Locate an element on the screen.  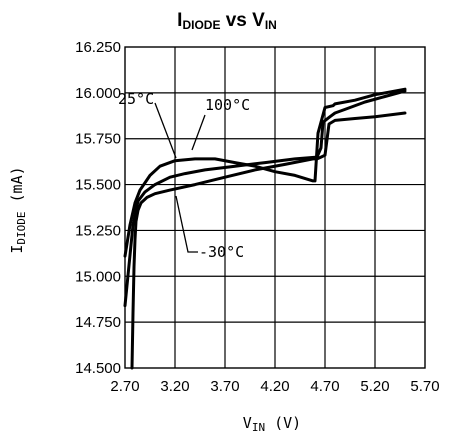
annotation-label-25c: 25°C is located at coordinates (136, 99).